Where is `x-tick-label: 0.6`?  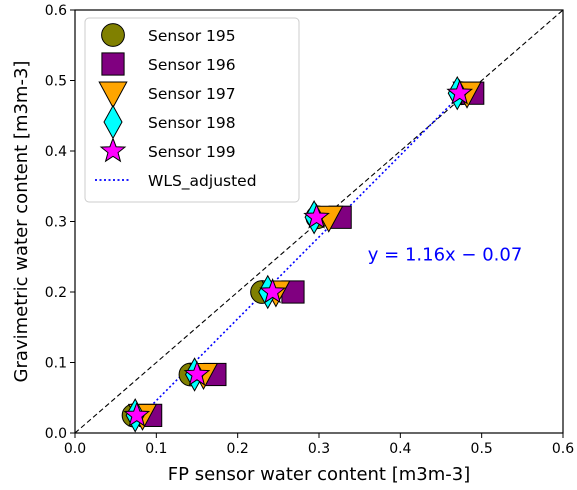 x-tick-label: 0.6 is located at coordinates (563, 449).